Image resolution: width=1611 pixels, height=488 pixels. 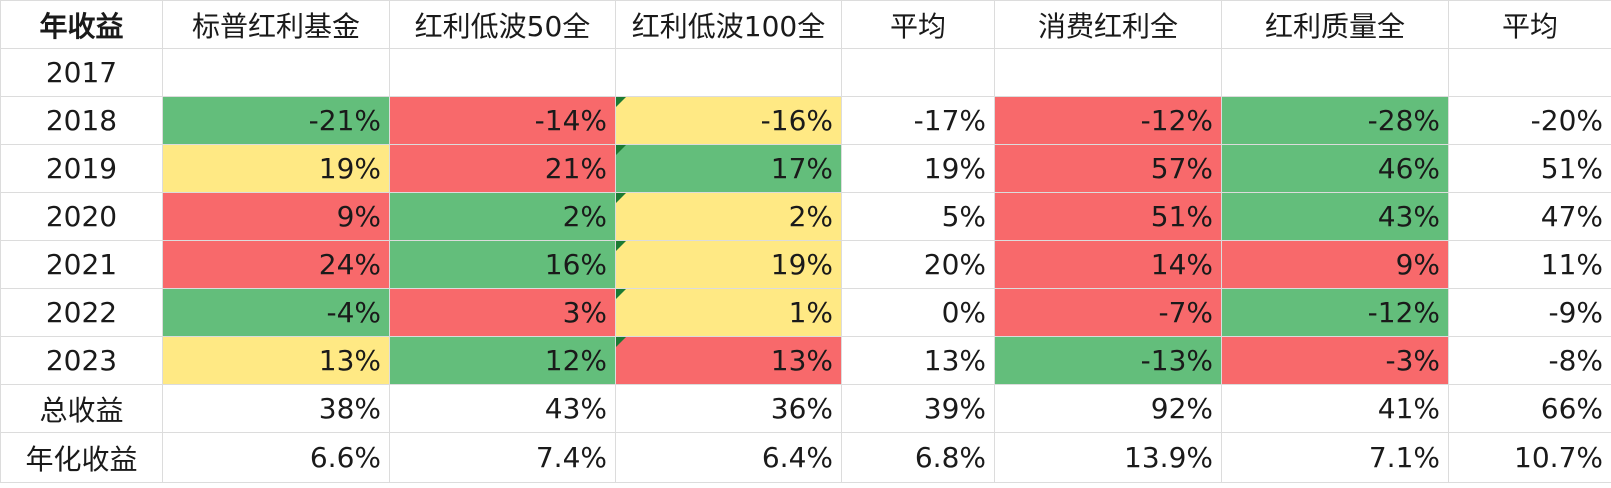 What do you see at coordinates (502, 264) in the screenshot?
I see `table-cell: 16%` at bounding box center [502, 264].